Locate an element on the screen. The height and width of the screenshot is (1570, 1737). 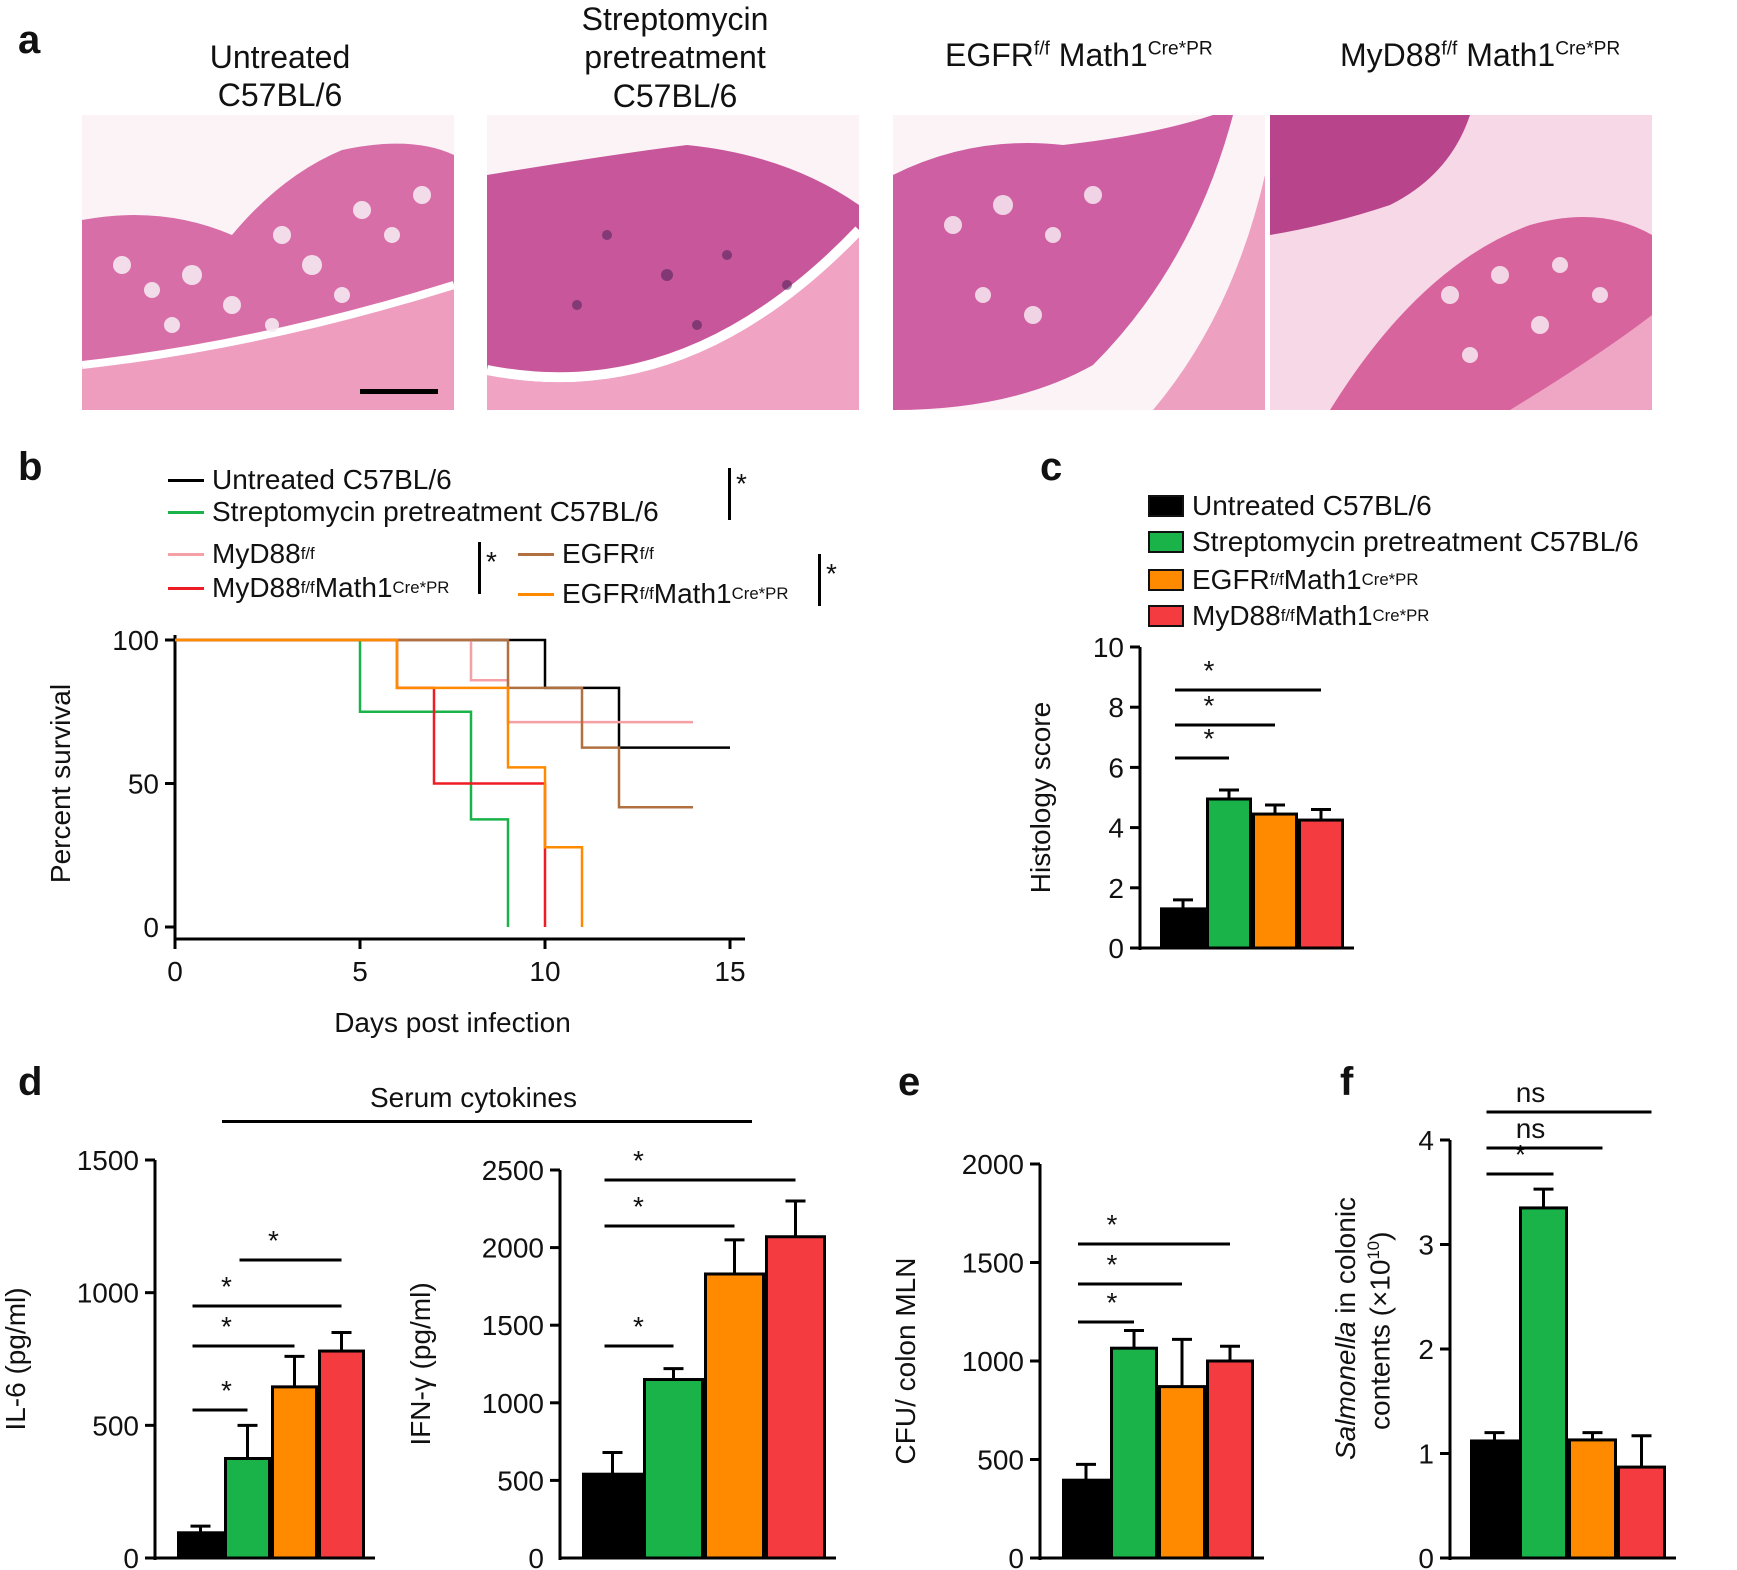
y-axis-label: CFU/ colon MLN is located at coordinates (905, 1361).